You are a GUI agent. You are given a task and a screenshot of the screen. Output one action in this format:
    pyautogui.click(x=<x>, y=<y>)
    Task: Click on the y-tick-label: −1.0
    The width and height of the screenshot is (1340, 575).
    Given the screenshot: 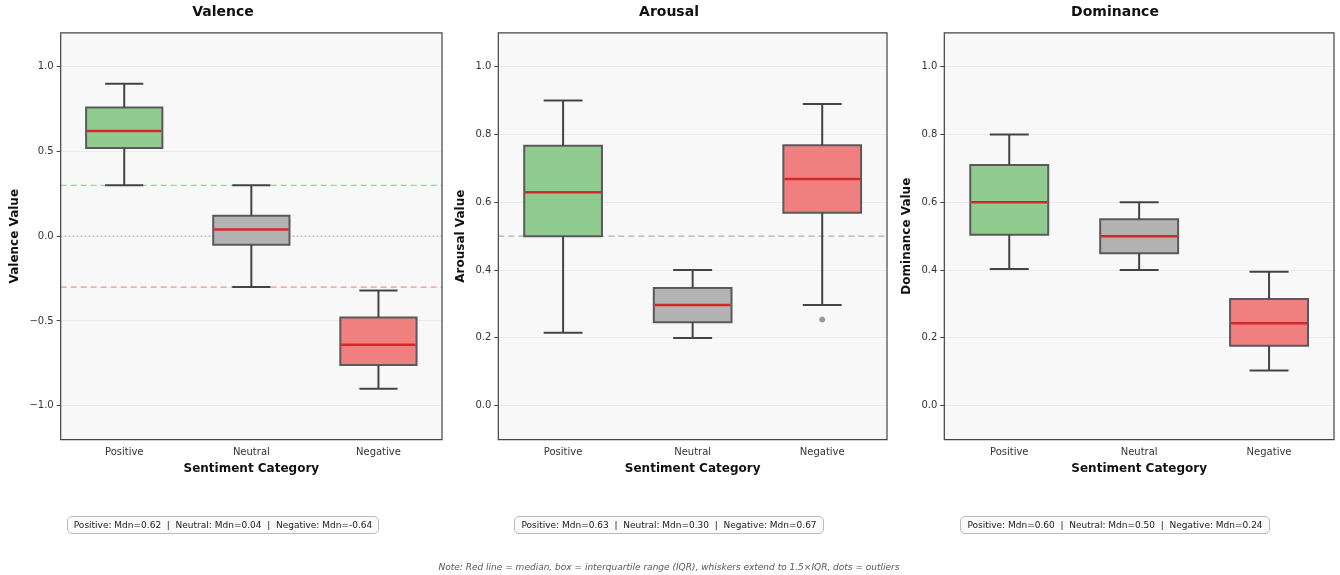 What is the action you would take?
    pyautogui.click(x=41, y=405)
    